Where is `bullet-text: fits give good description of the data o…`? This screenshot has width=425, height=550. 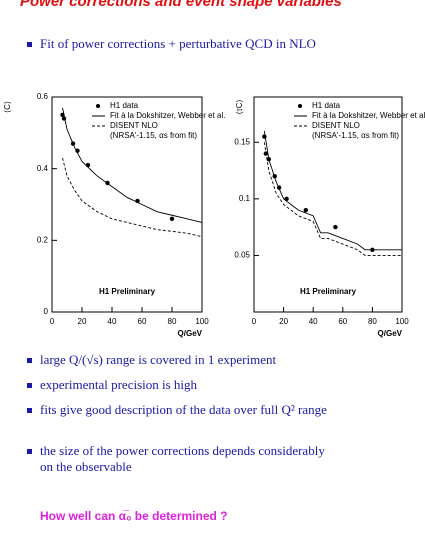 bullet-text: fits give good description of the data o… is located at coordinates (183, 409).